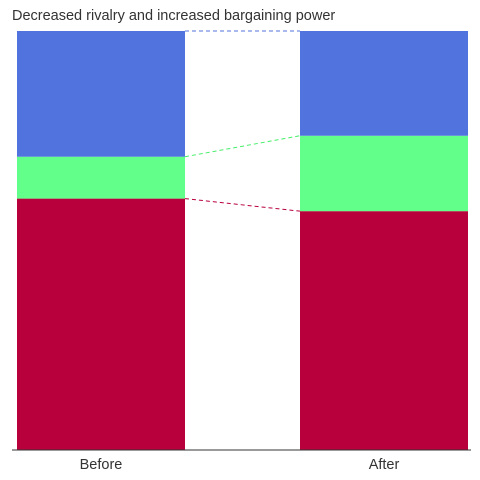  Describe the element at coordinates (101, 465) in the screenshot. I see `x-tick-label-before: Before` at that location.